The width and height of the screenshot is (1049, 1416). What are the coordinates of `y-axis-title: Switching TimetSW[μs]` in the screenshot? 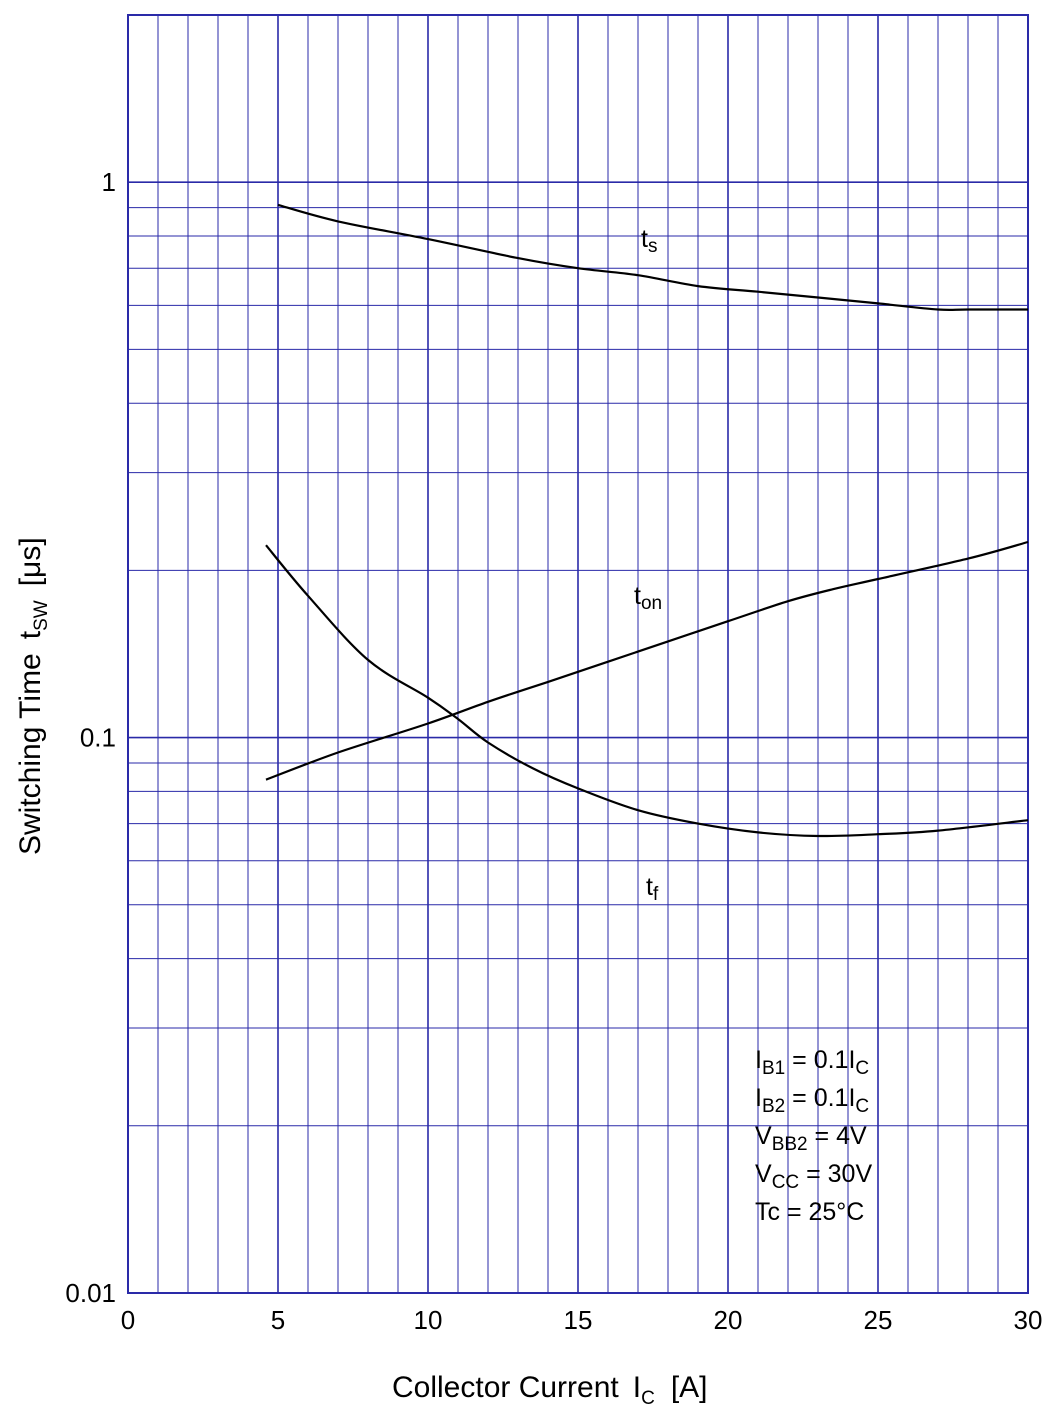 It's located at (33, 696).